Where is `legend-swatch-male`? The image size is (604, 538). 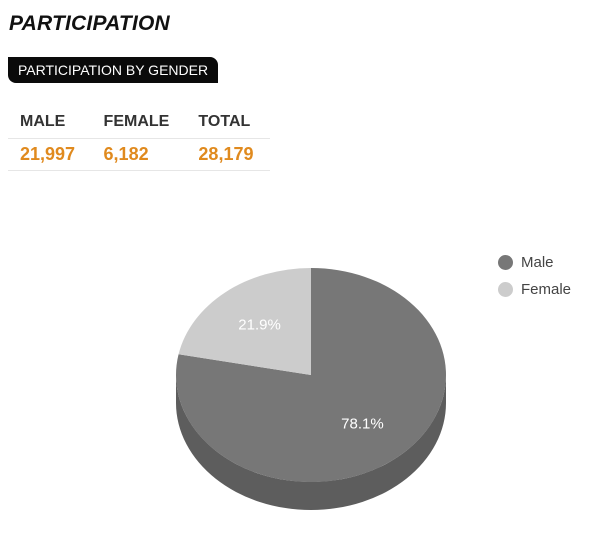
legend-swatch-male is located at coordinates (505, 262).